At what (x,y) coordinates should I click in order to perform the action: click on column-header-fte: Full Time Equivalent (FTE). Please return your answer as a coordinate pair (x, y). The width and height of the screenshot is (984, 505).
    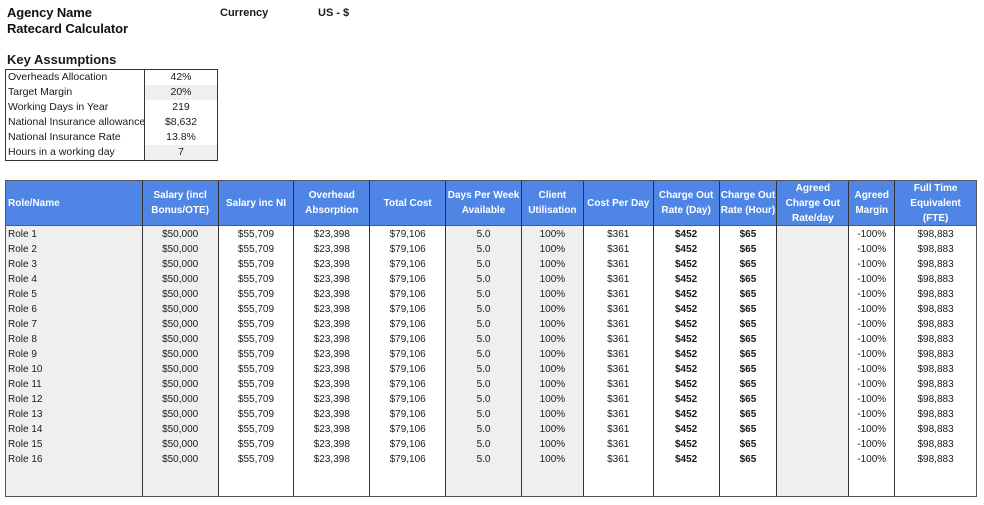
    Looking at the image, I should click on (935, 203).